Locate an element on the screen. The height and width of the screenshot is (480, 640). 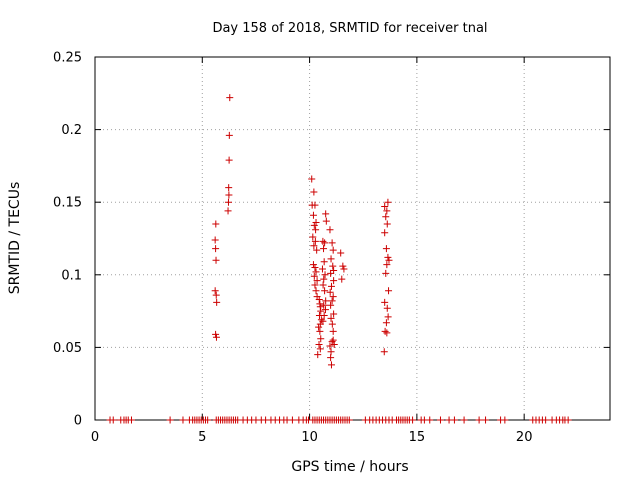
x-tick-labels: 0 5 10 15 20 is located at coordinates (312, 437).